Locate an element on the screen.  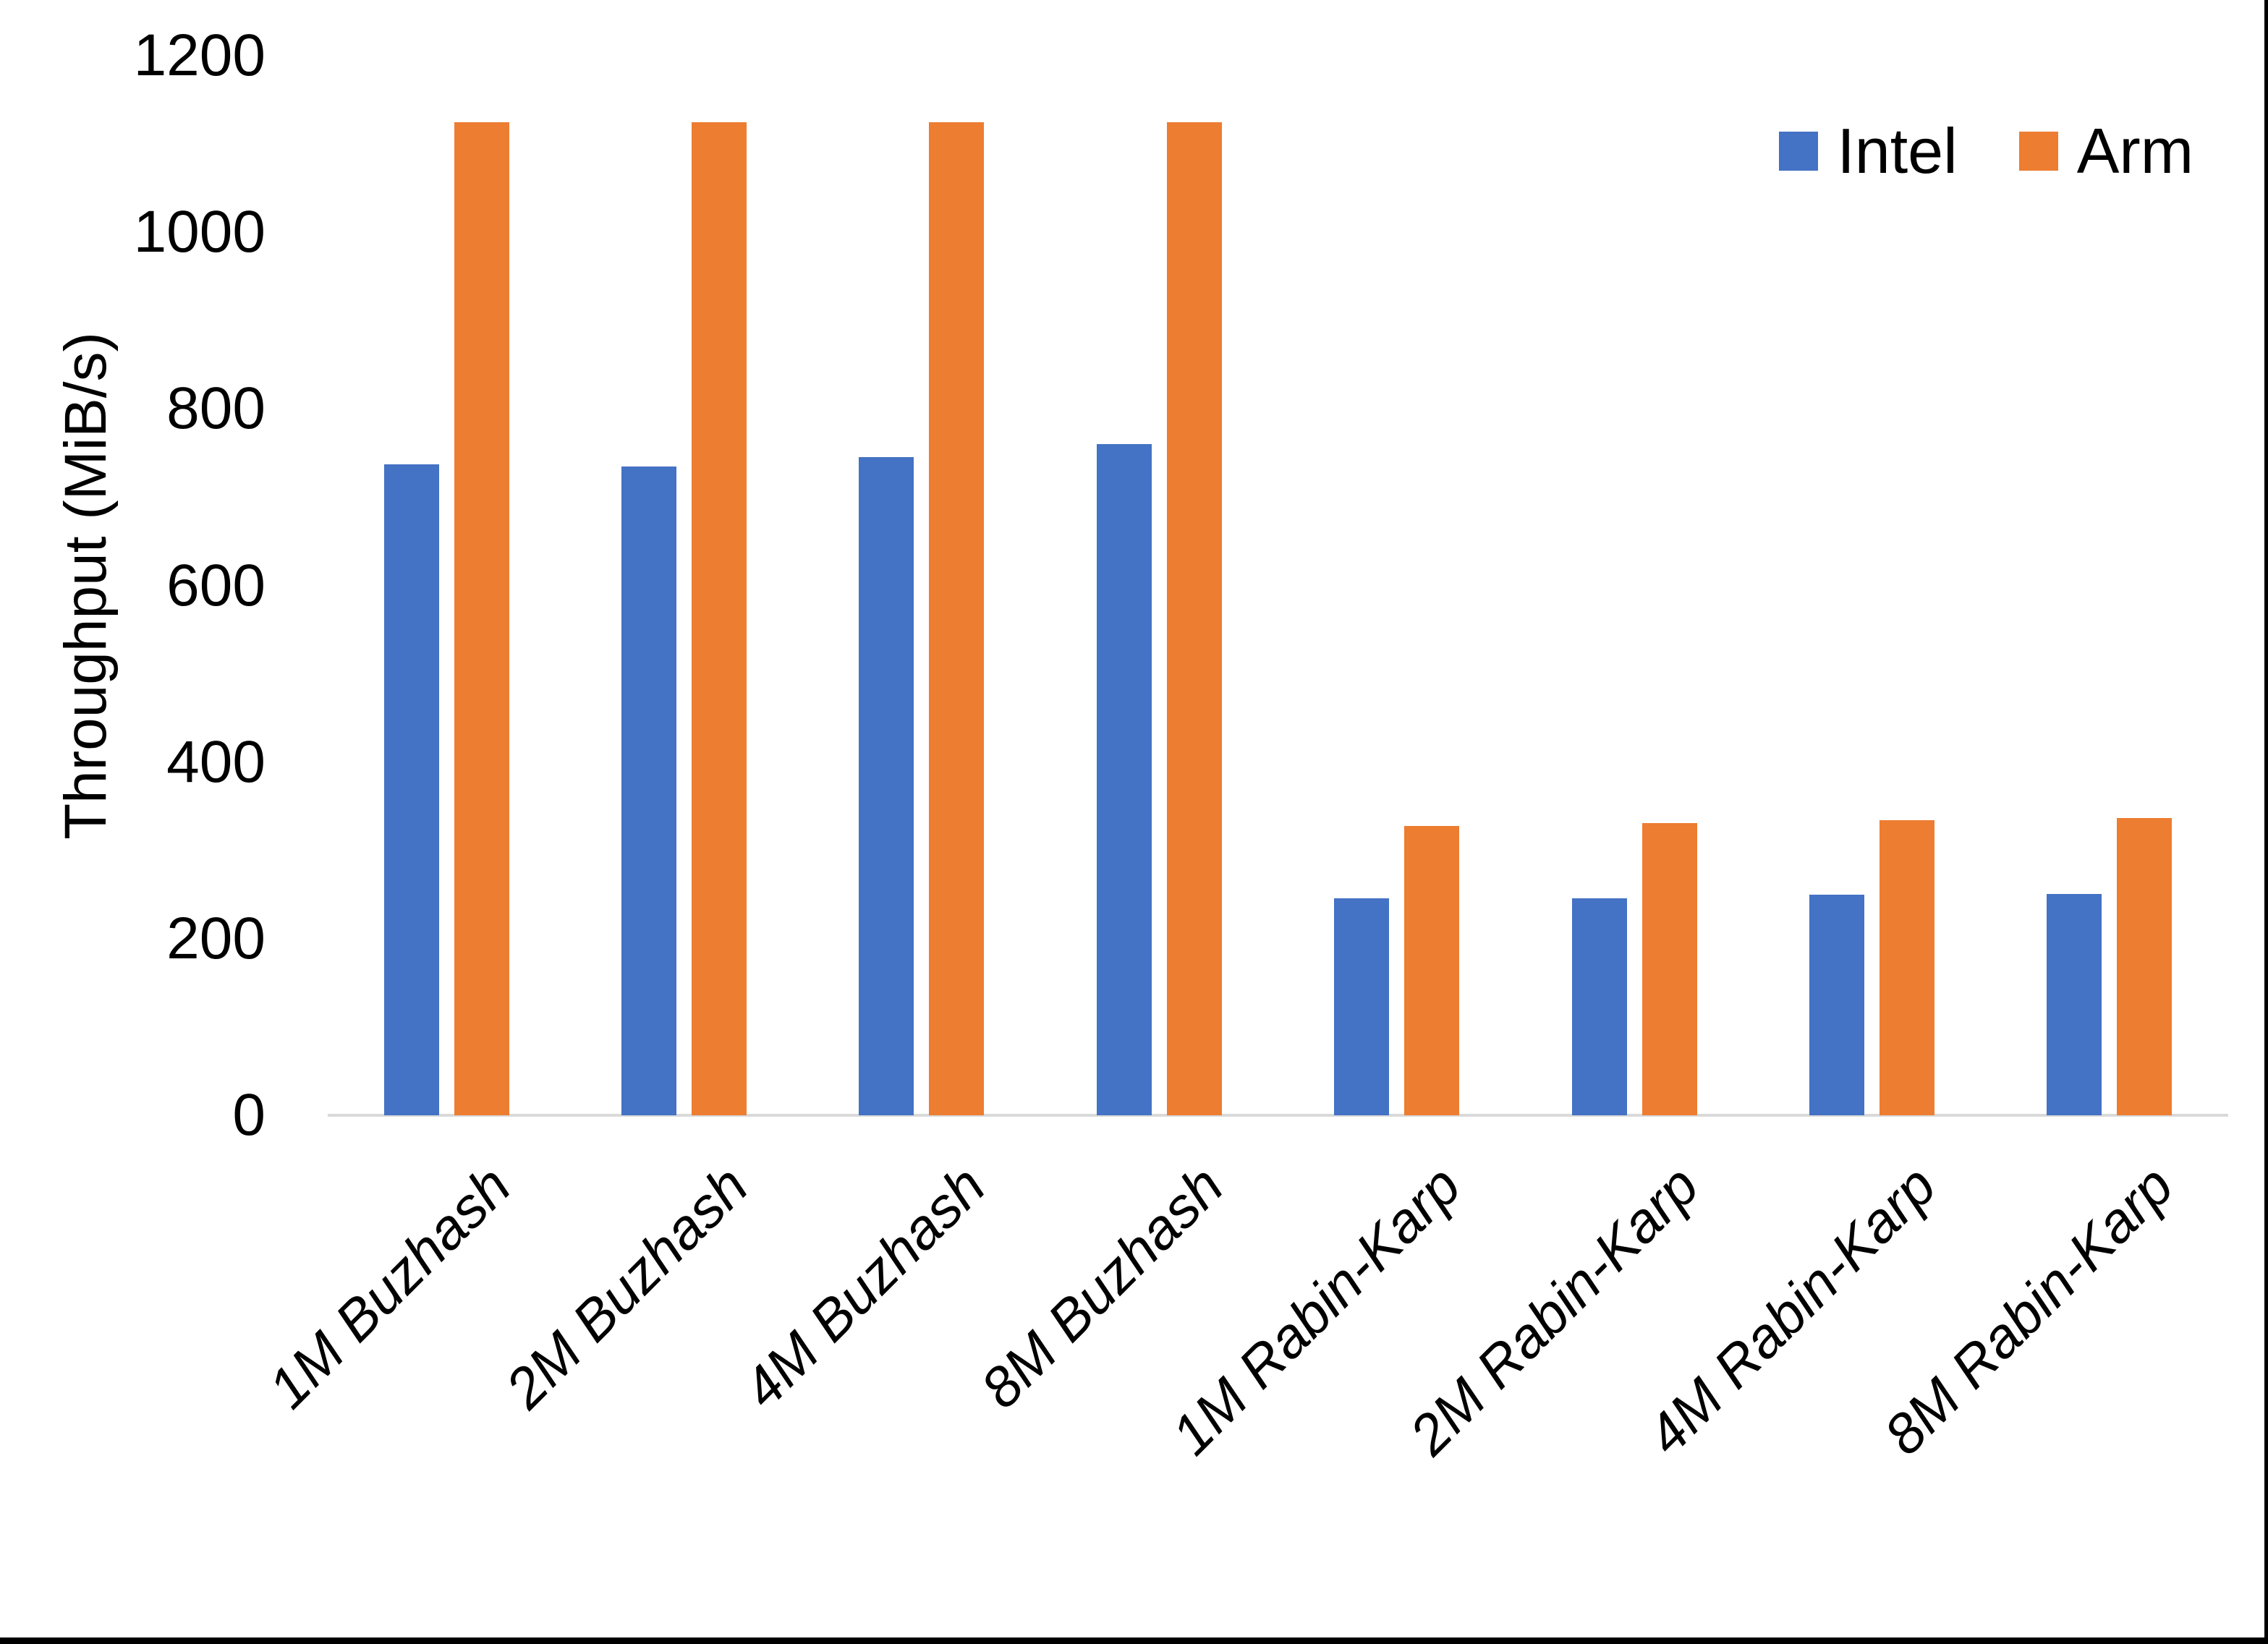
legend: Intel Arm is located at coordinates (1986, 151).